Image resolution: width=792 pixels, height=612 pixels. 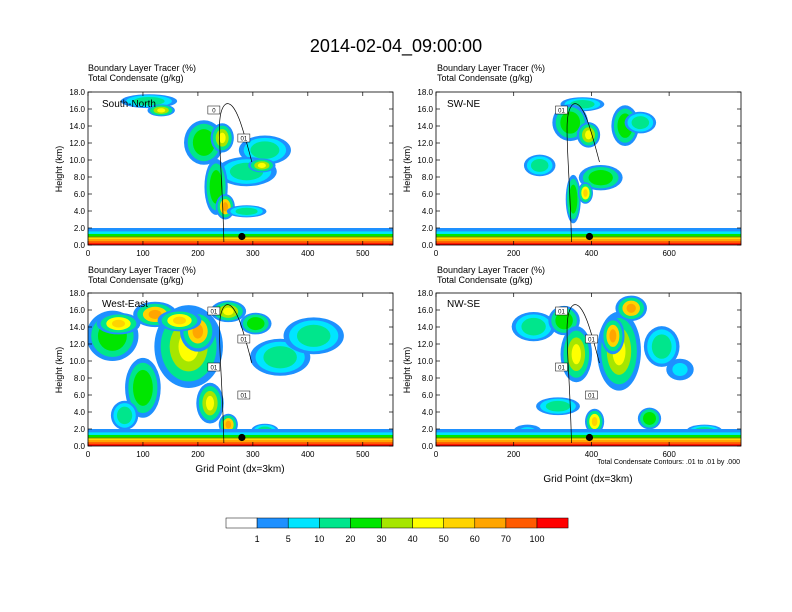 I want to click on panel-name: West-East, so click(x=125, y=304).